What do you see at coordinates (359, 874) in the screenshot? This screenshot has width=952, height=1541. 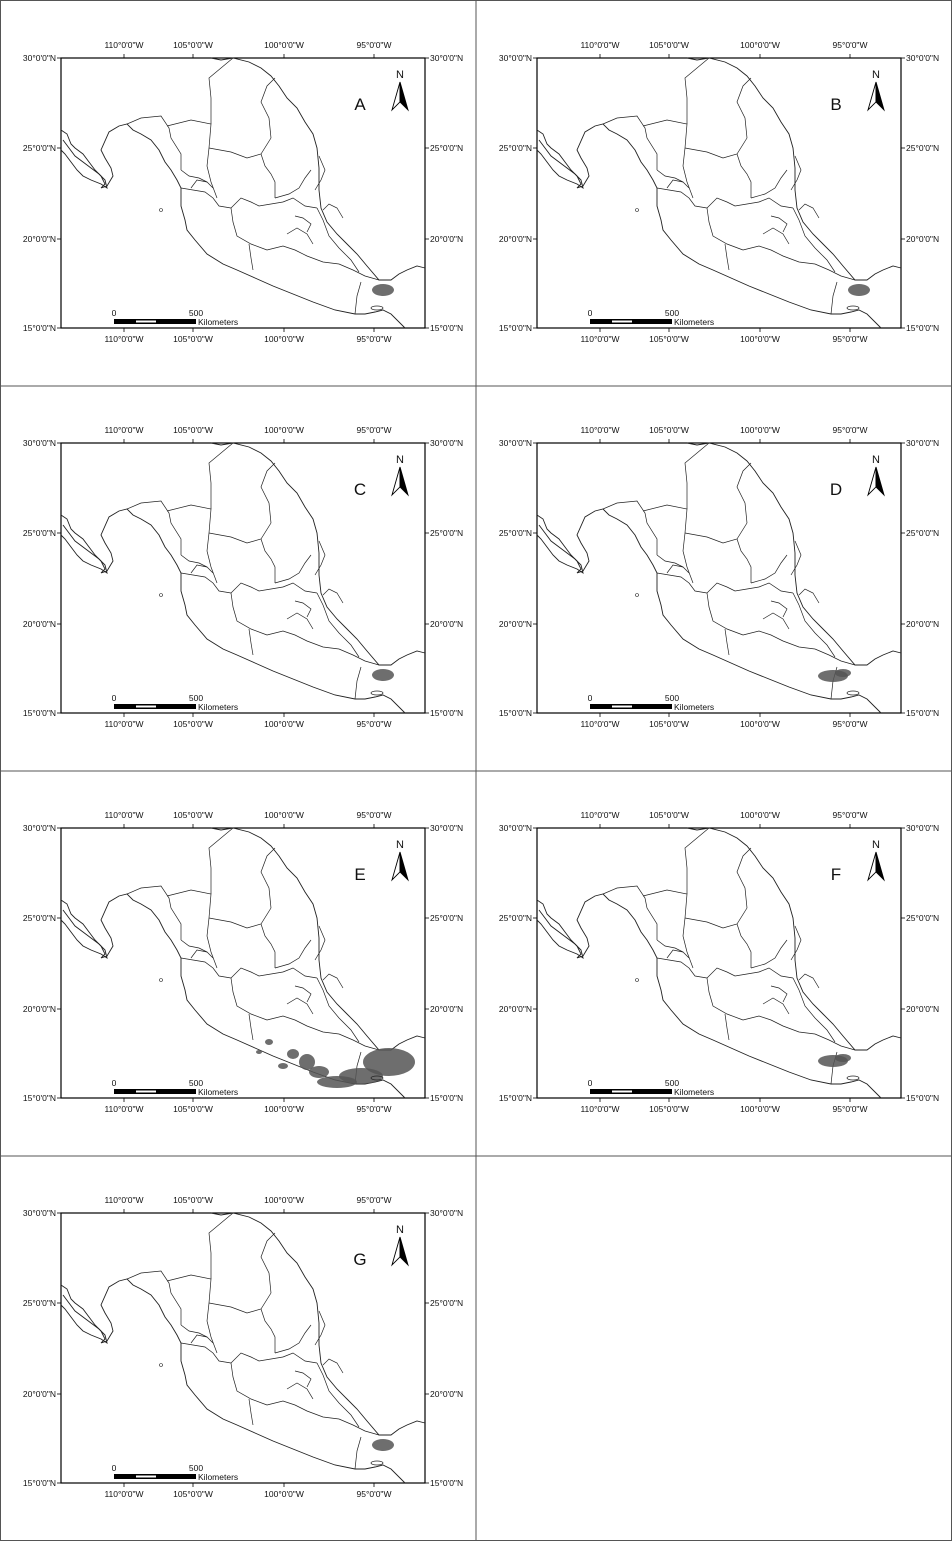 I see `panel-label: E` at bounding box center [359, 874].